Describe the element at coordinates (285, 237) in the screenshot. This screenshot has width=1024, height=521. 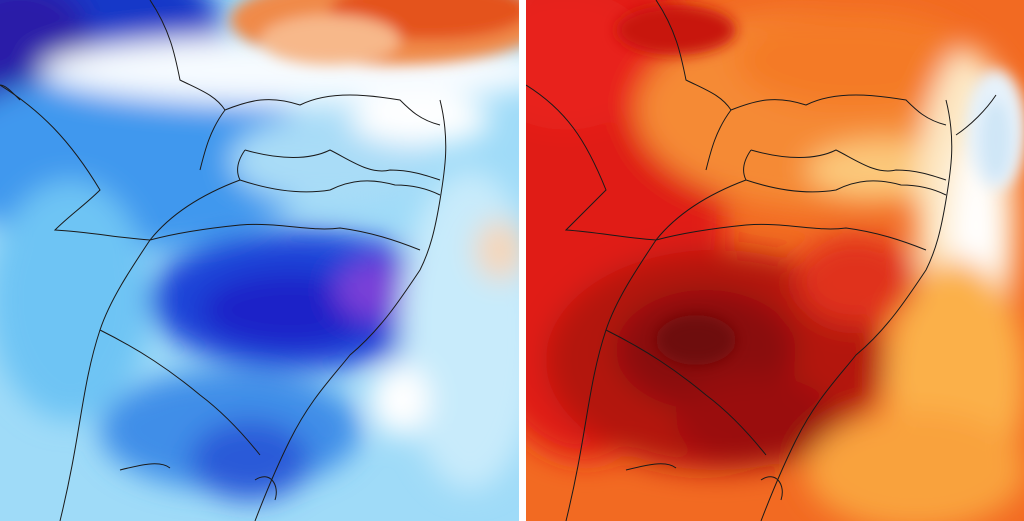
I see `left-border-rs` at that location.